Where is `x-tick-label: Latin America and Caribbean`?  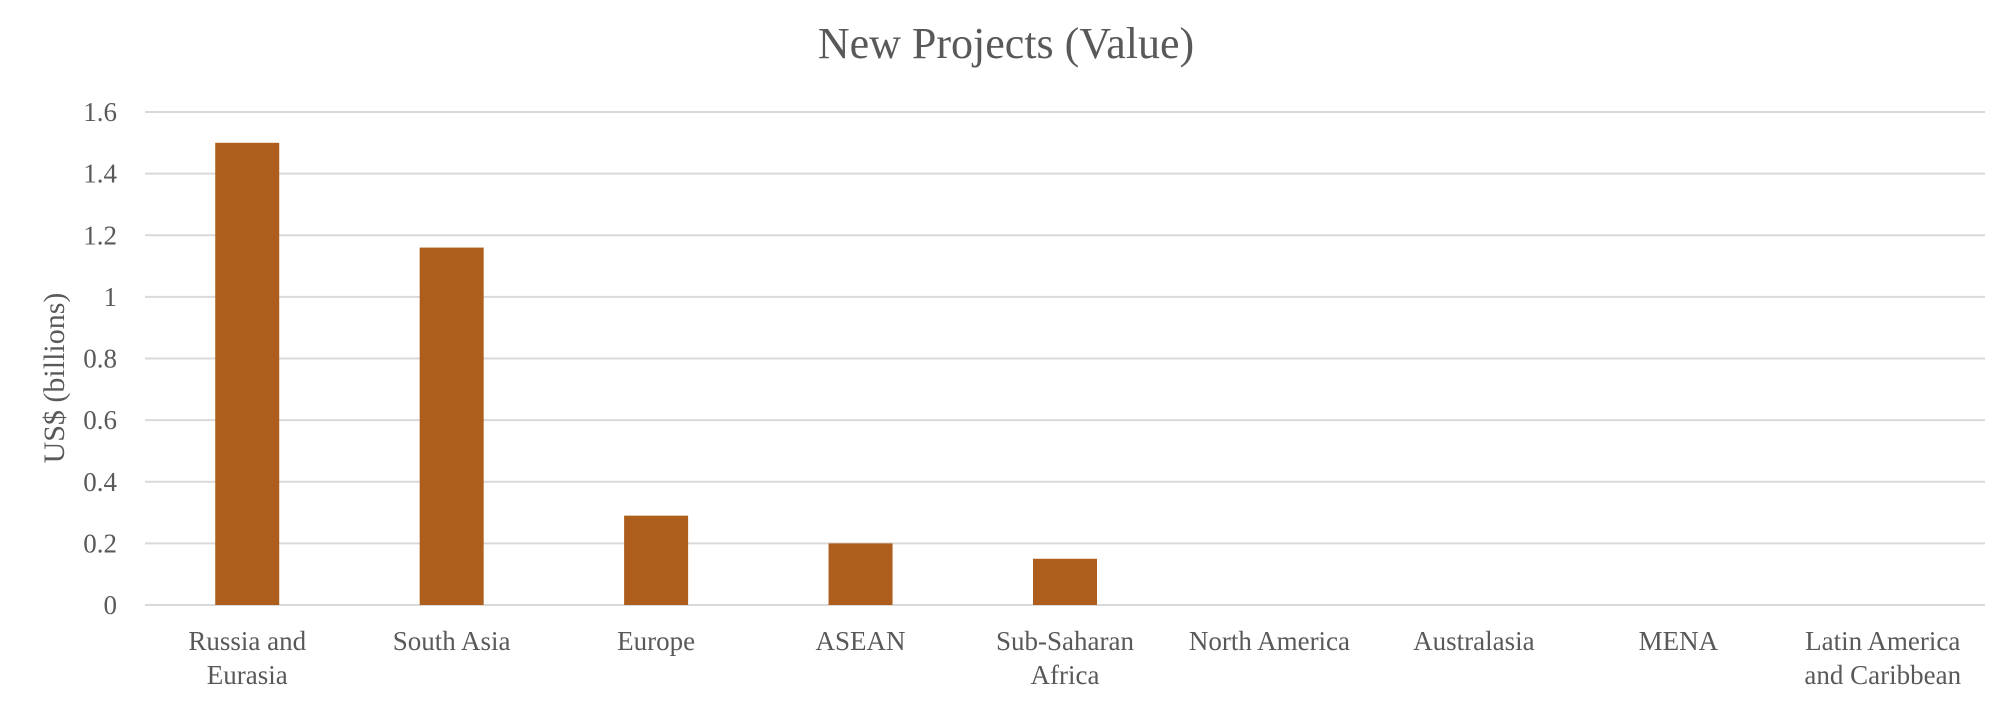
x-tick-label: Latin America and Caribbean is located at coordinates (1882, 658).